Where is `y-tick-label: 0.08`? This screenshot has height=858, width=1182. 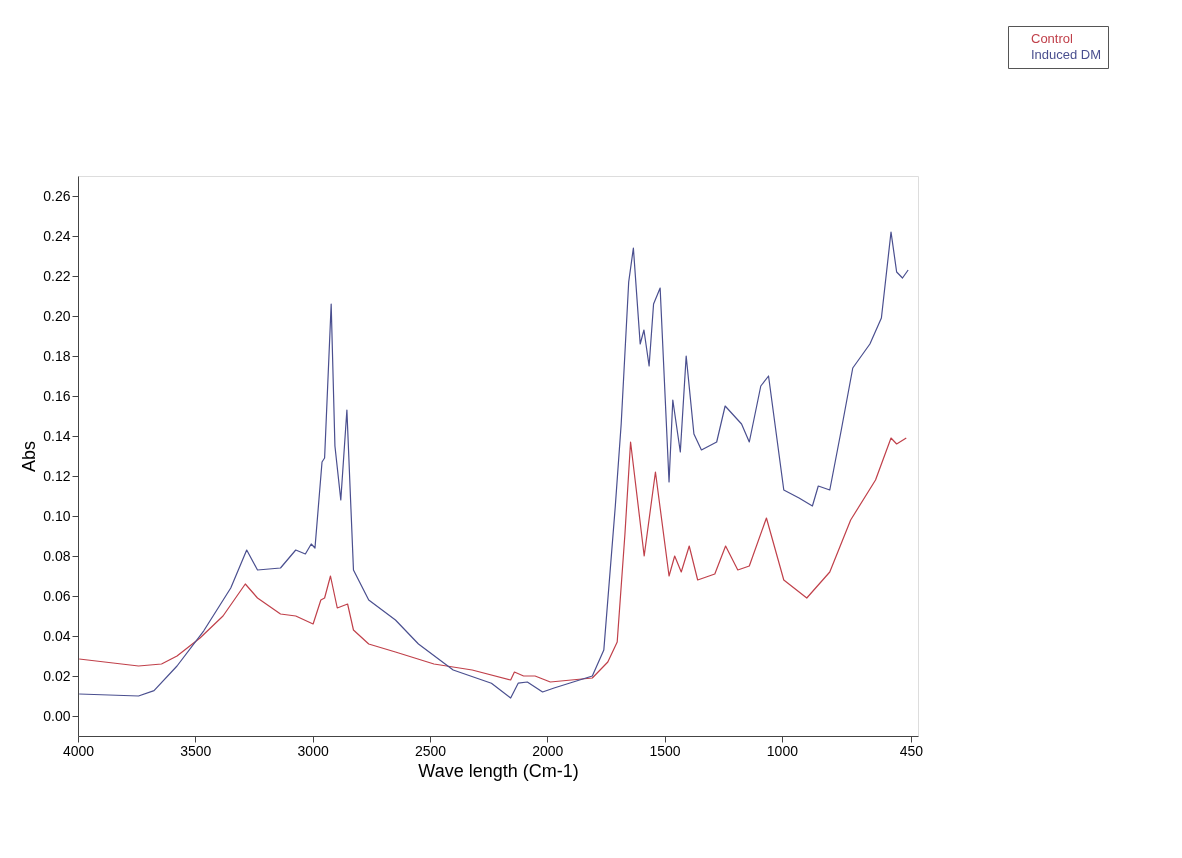
y-tick-label: 0.08 is located at coordinates (57, 555).